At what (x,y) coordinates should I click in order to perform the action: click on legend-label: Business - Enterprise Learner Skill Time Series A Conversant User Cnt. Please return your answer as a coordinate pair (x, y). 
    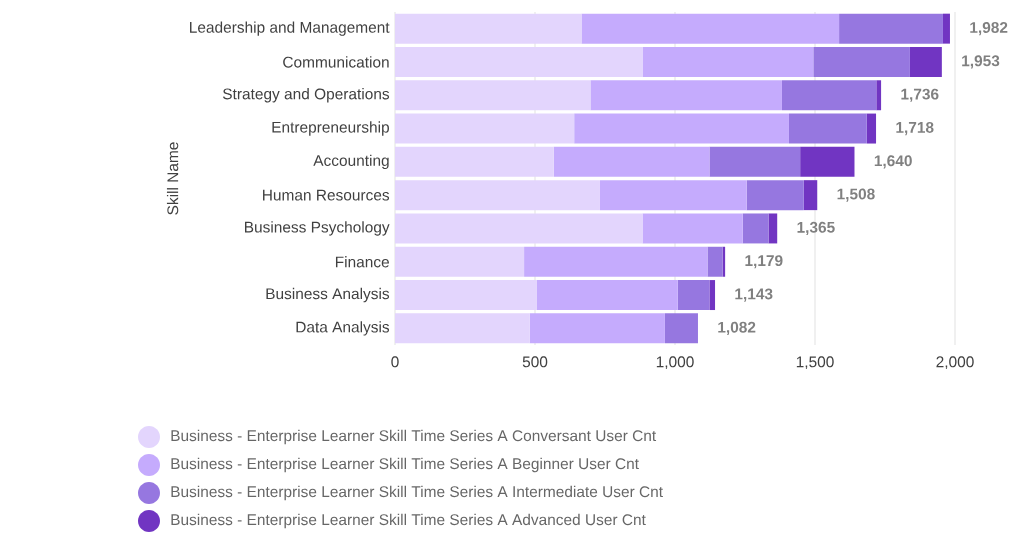
    Looking at the image, I should click on (414, 437).